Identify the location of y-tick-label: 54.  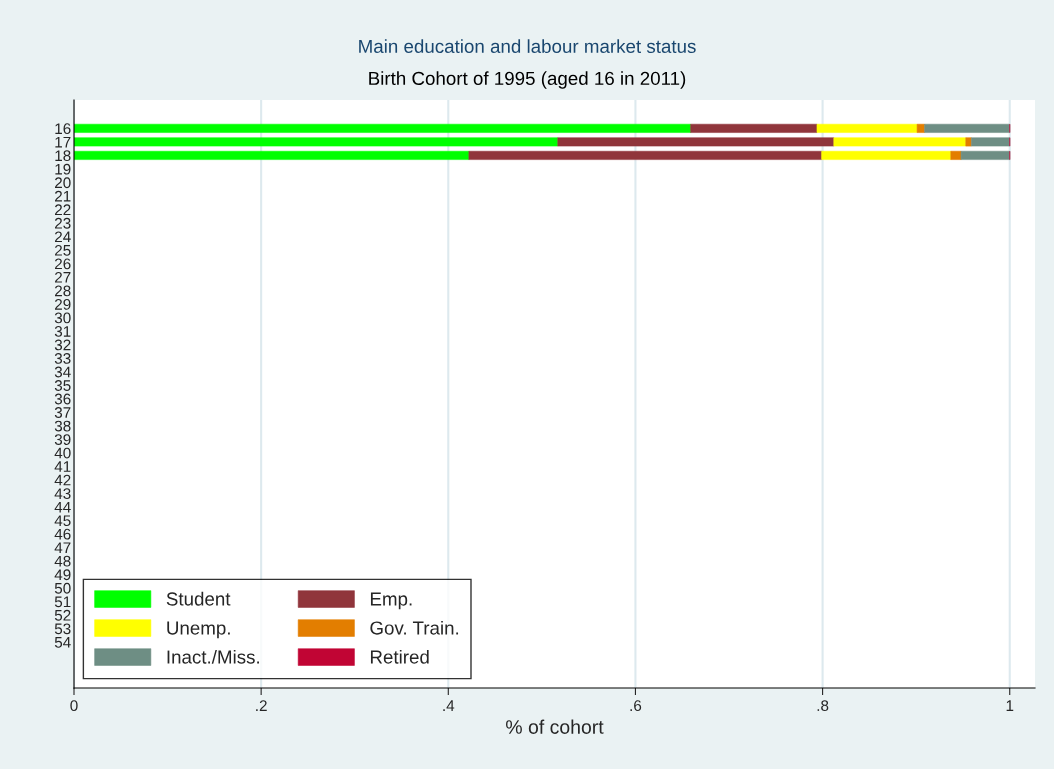
(62, 642).